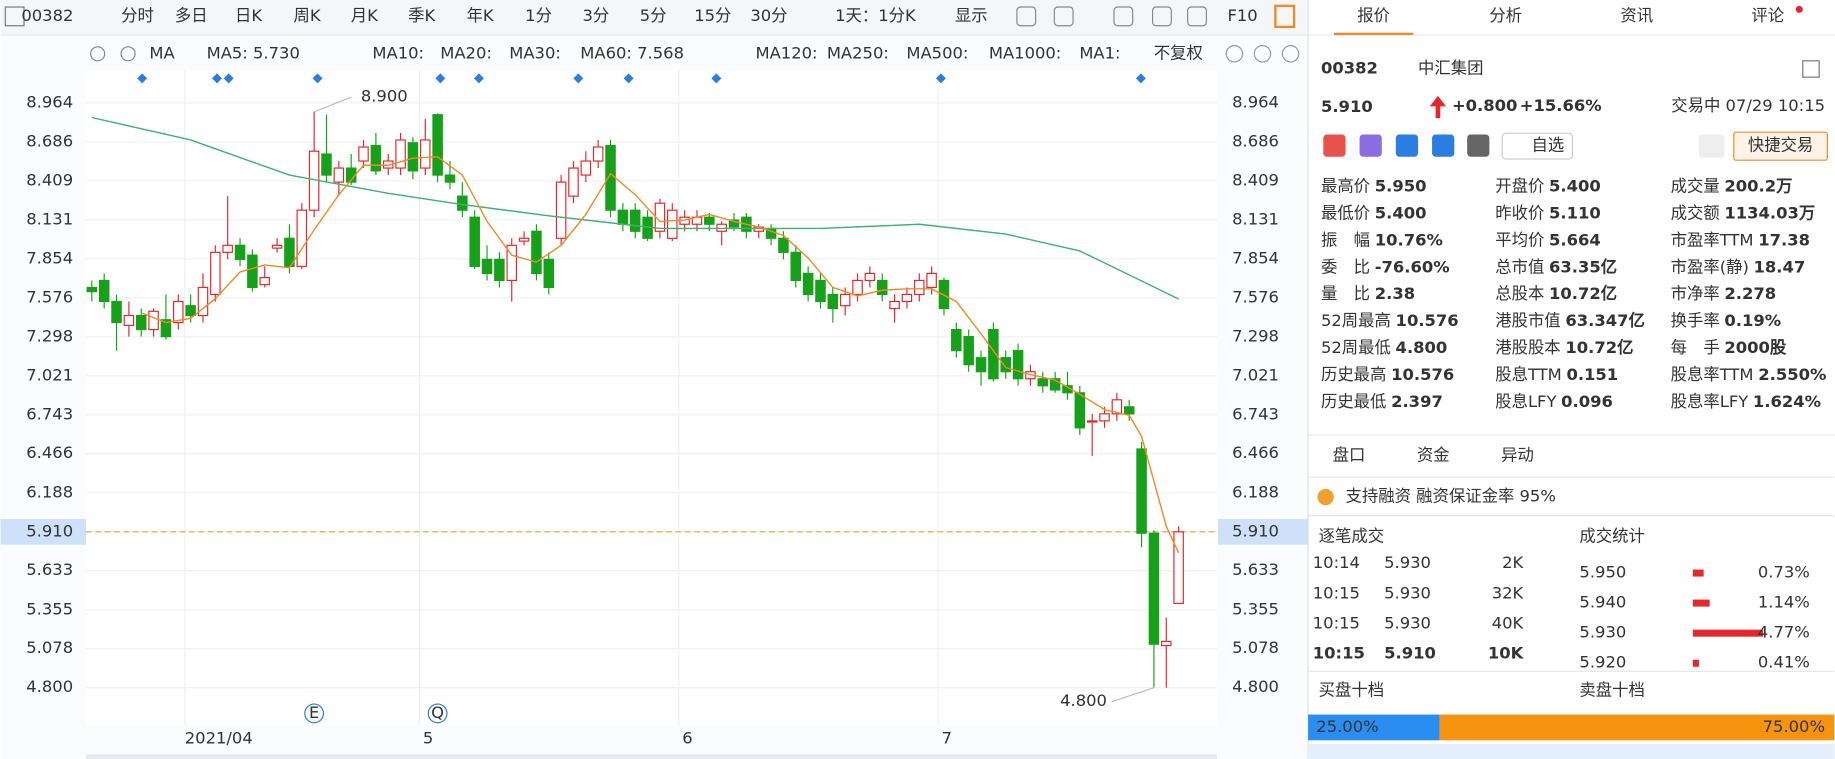 The height and width of the screenshot is (759, 1835). Describe the element at coordinates (137, 15) in the screenshot. I see `period-tab: 分时` at that location.